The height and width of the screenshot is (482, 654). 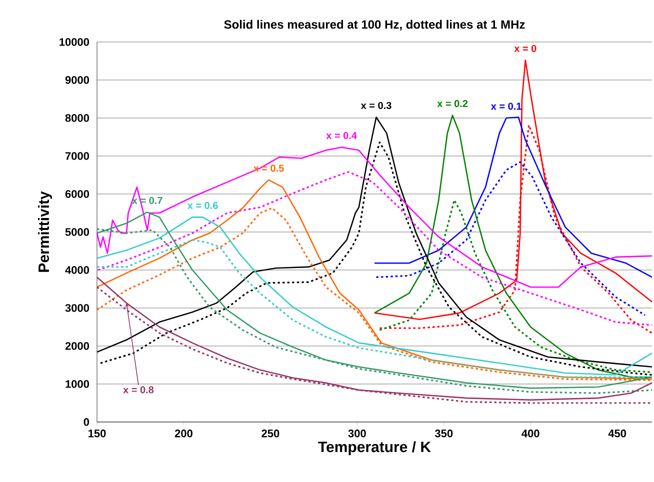 What do you see at coordinates (77, 118) in the screenshot?
I see `y-tick-label: 8000` at bounding box center [77, 118].